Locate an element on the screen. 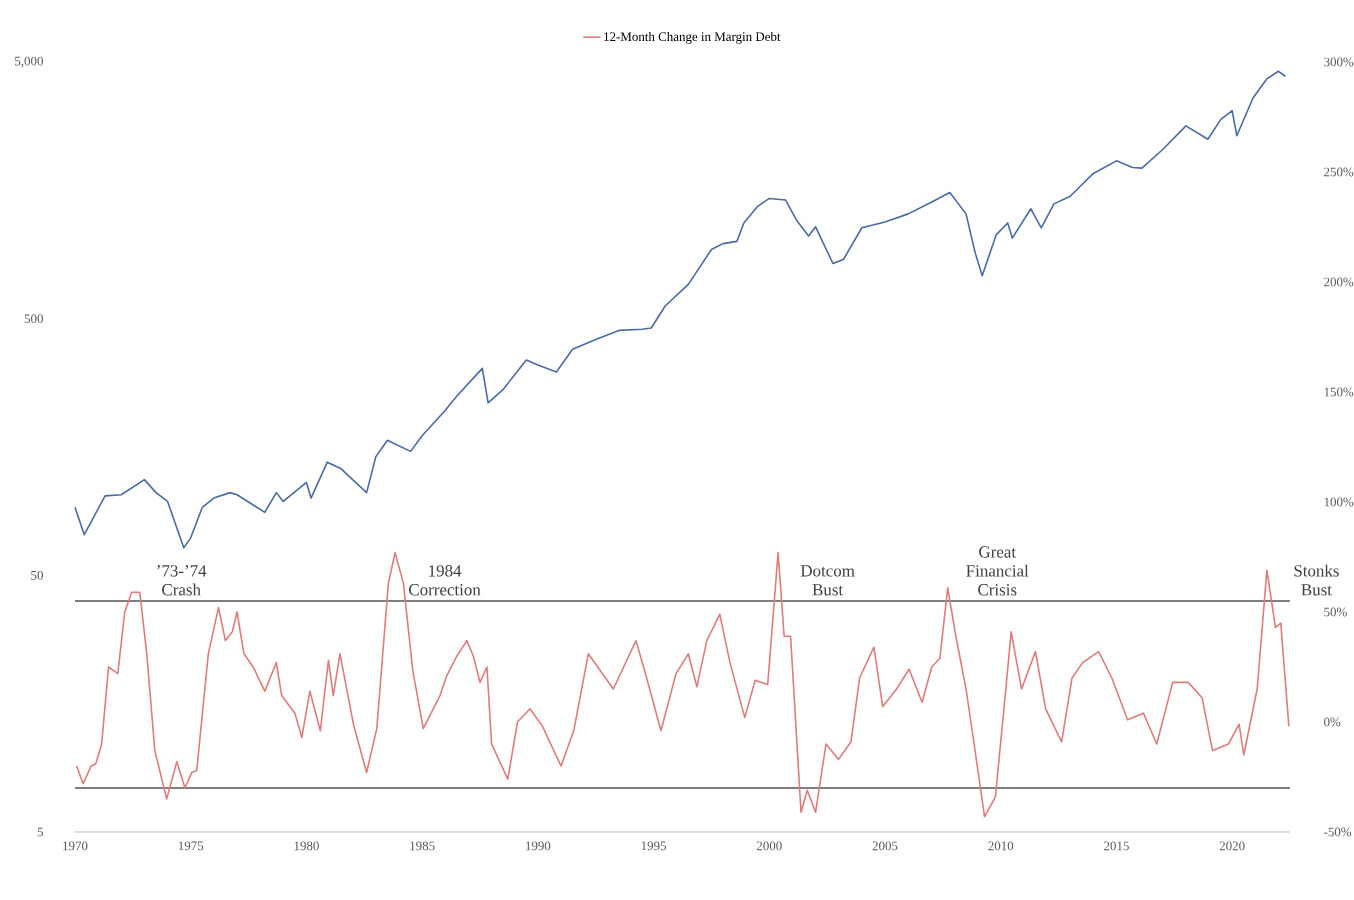 This screenshot has height=900, width=1354. annotation: Great Financial Crisis is located at coordinates (997, 571).